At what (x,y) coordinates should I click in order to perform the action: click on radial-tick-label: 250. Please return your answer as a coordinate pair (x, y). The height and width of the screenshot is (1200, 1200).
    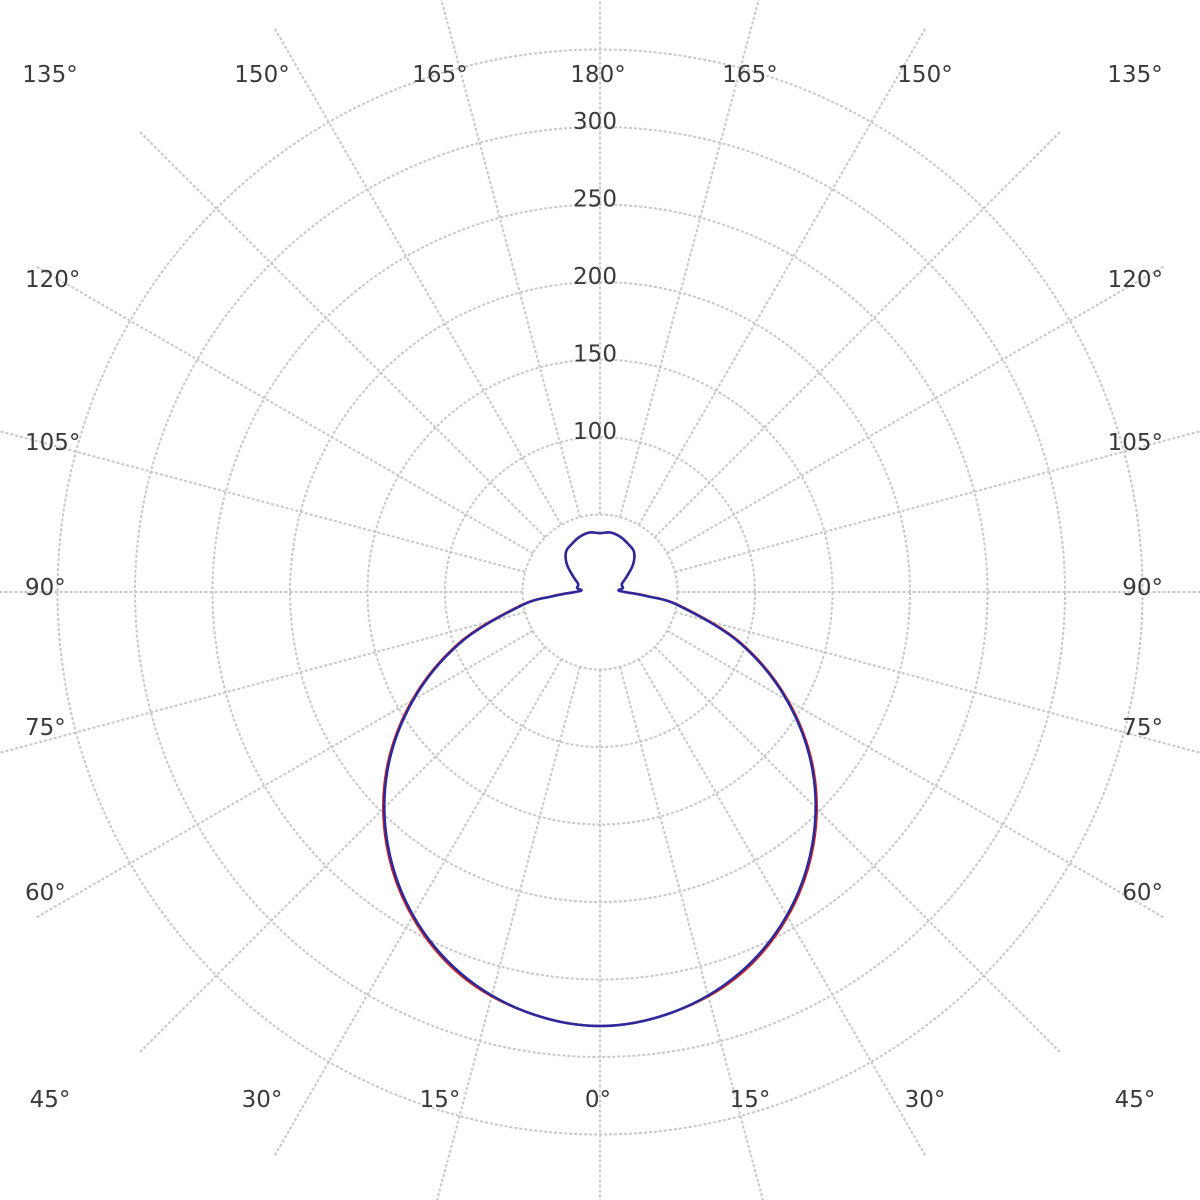
    Looking at the image, I should click on (595, 200).